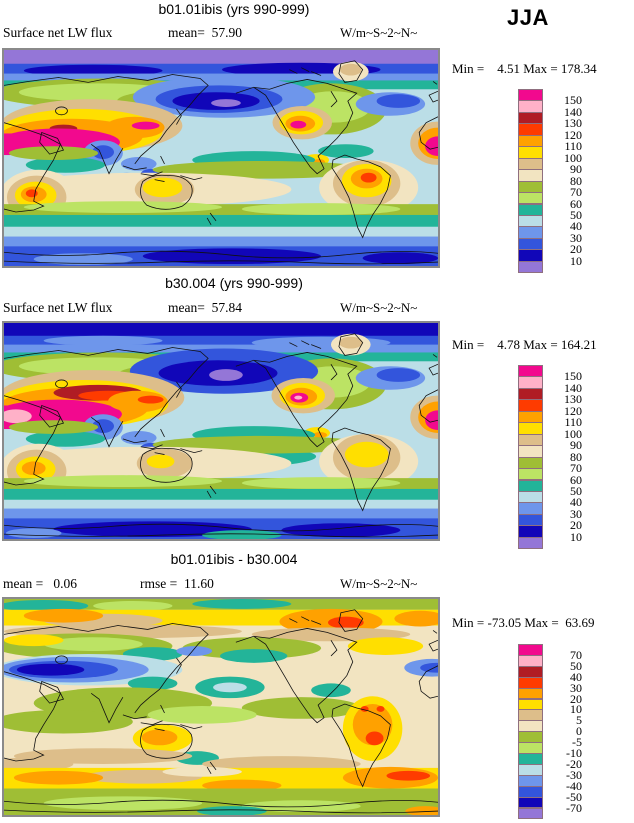 The height and width of the screenshot is (823, 634). Describe the element at coordinates (524, 68) in the screenshot. I see `panel1-minmax: Min = 4.51 Max = 178.34` at that location.